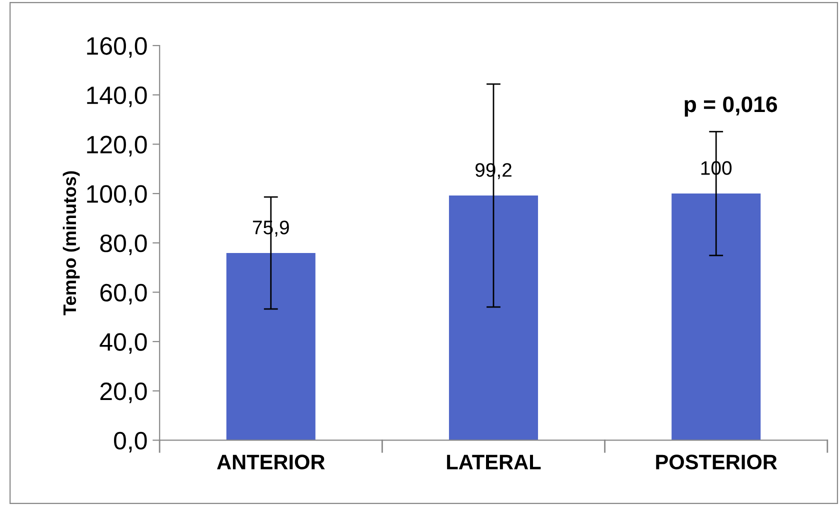 The height and width of the screenshot is (506, 840). I want to click on y-tick-label: 160,0, so click(117, 47).